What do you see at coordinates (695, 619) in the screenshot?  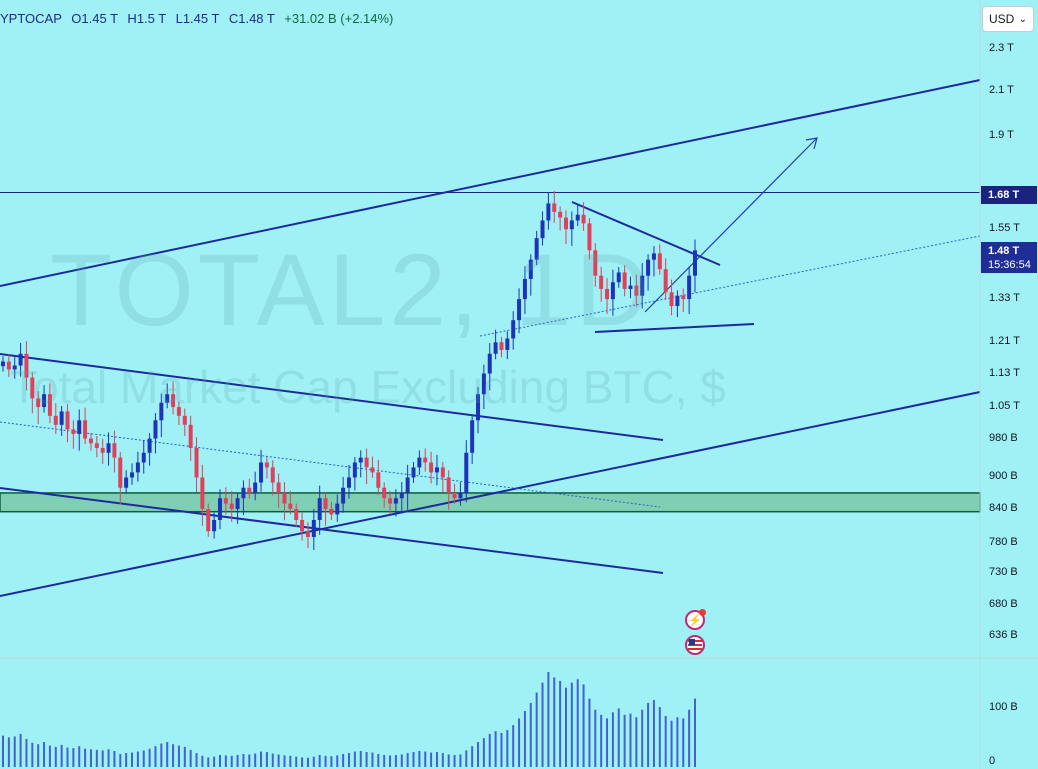 I see `lightning-icon: ⚡` at bounding box center [695, 619].